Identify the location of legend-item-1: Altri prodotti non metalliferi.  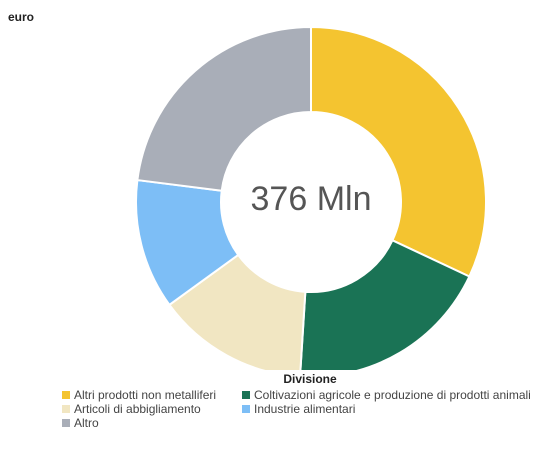
(139, 395).